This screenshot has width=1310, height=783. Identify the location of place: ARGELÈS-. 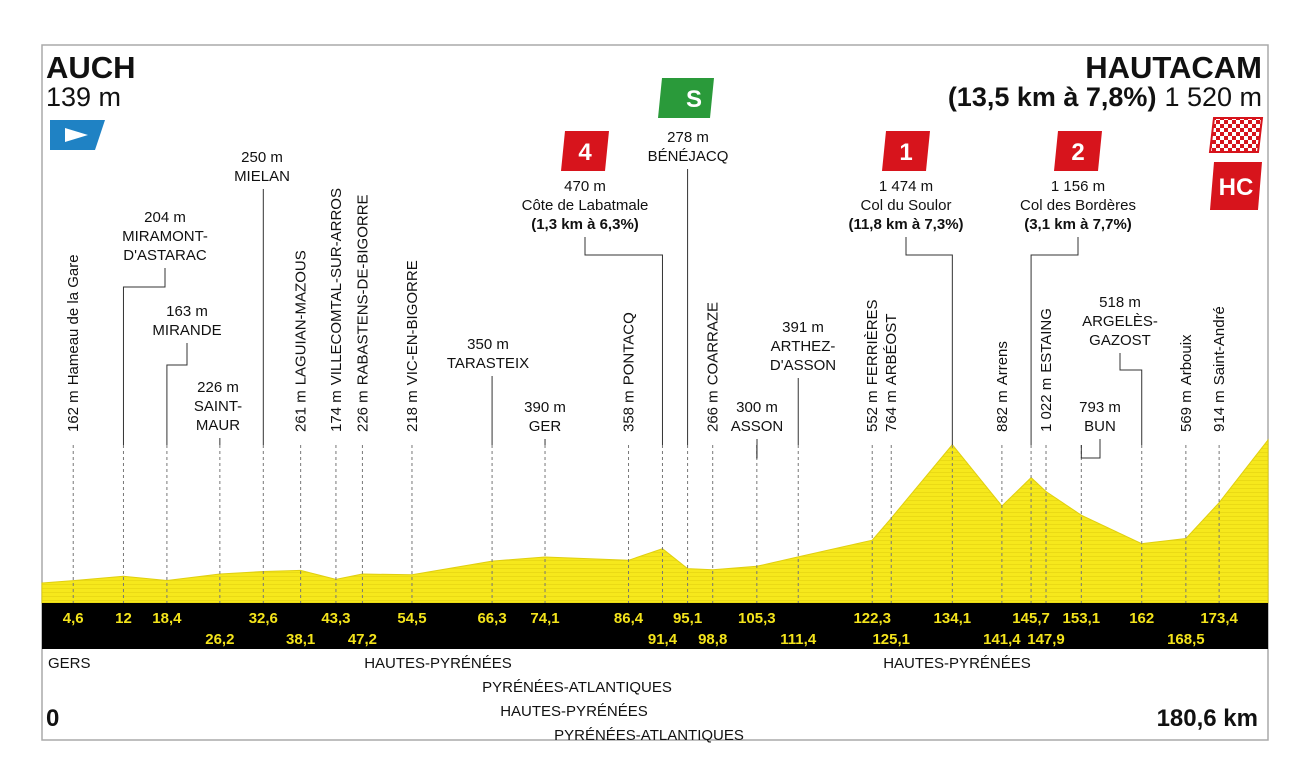
(1120, 321).